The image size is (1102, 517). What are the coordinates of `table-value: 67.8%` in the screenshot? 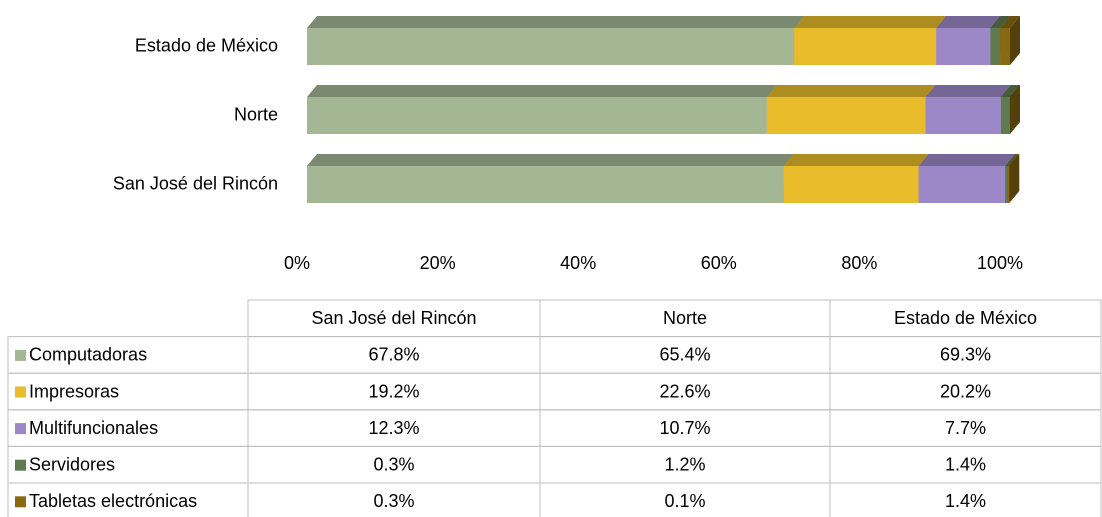 It's located at (393, 355).